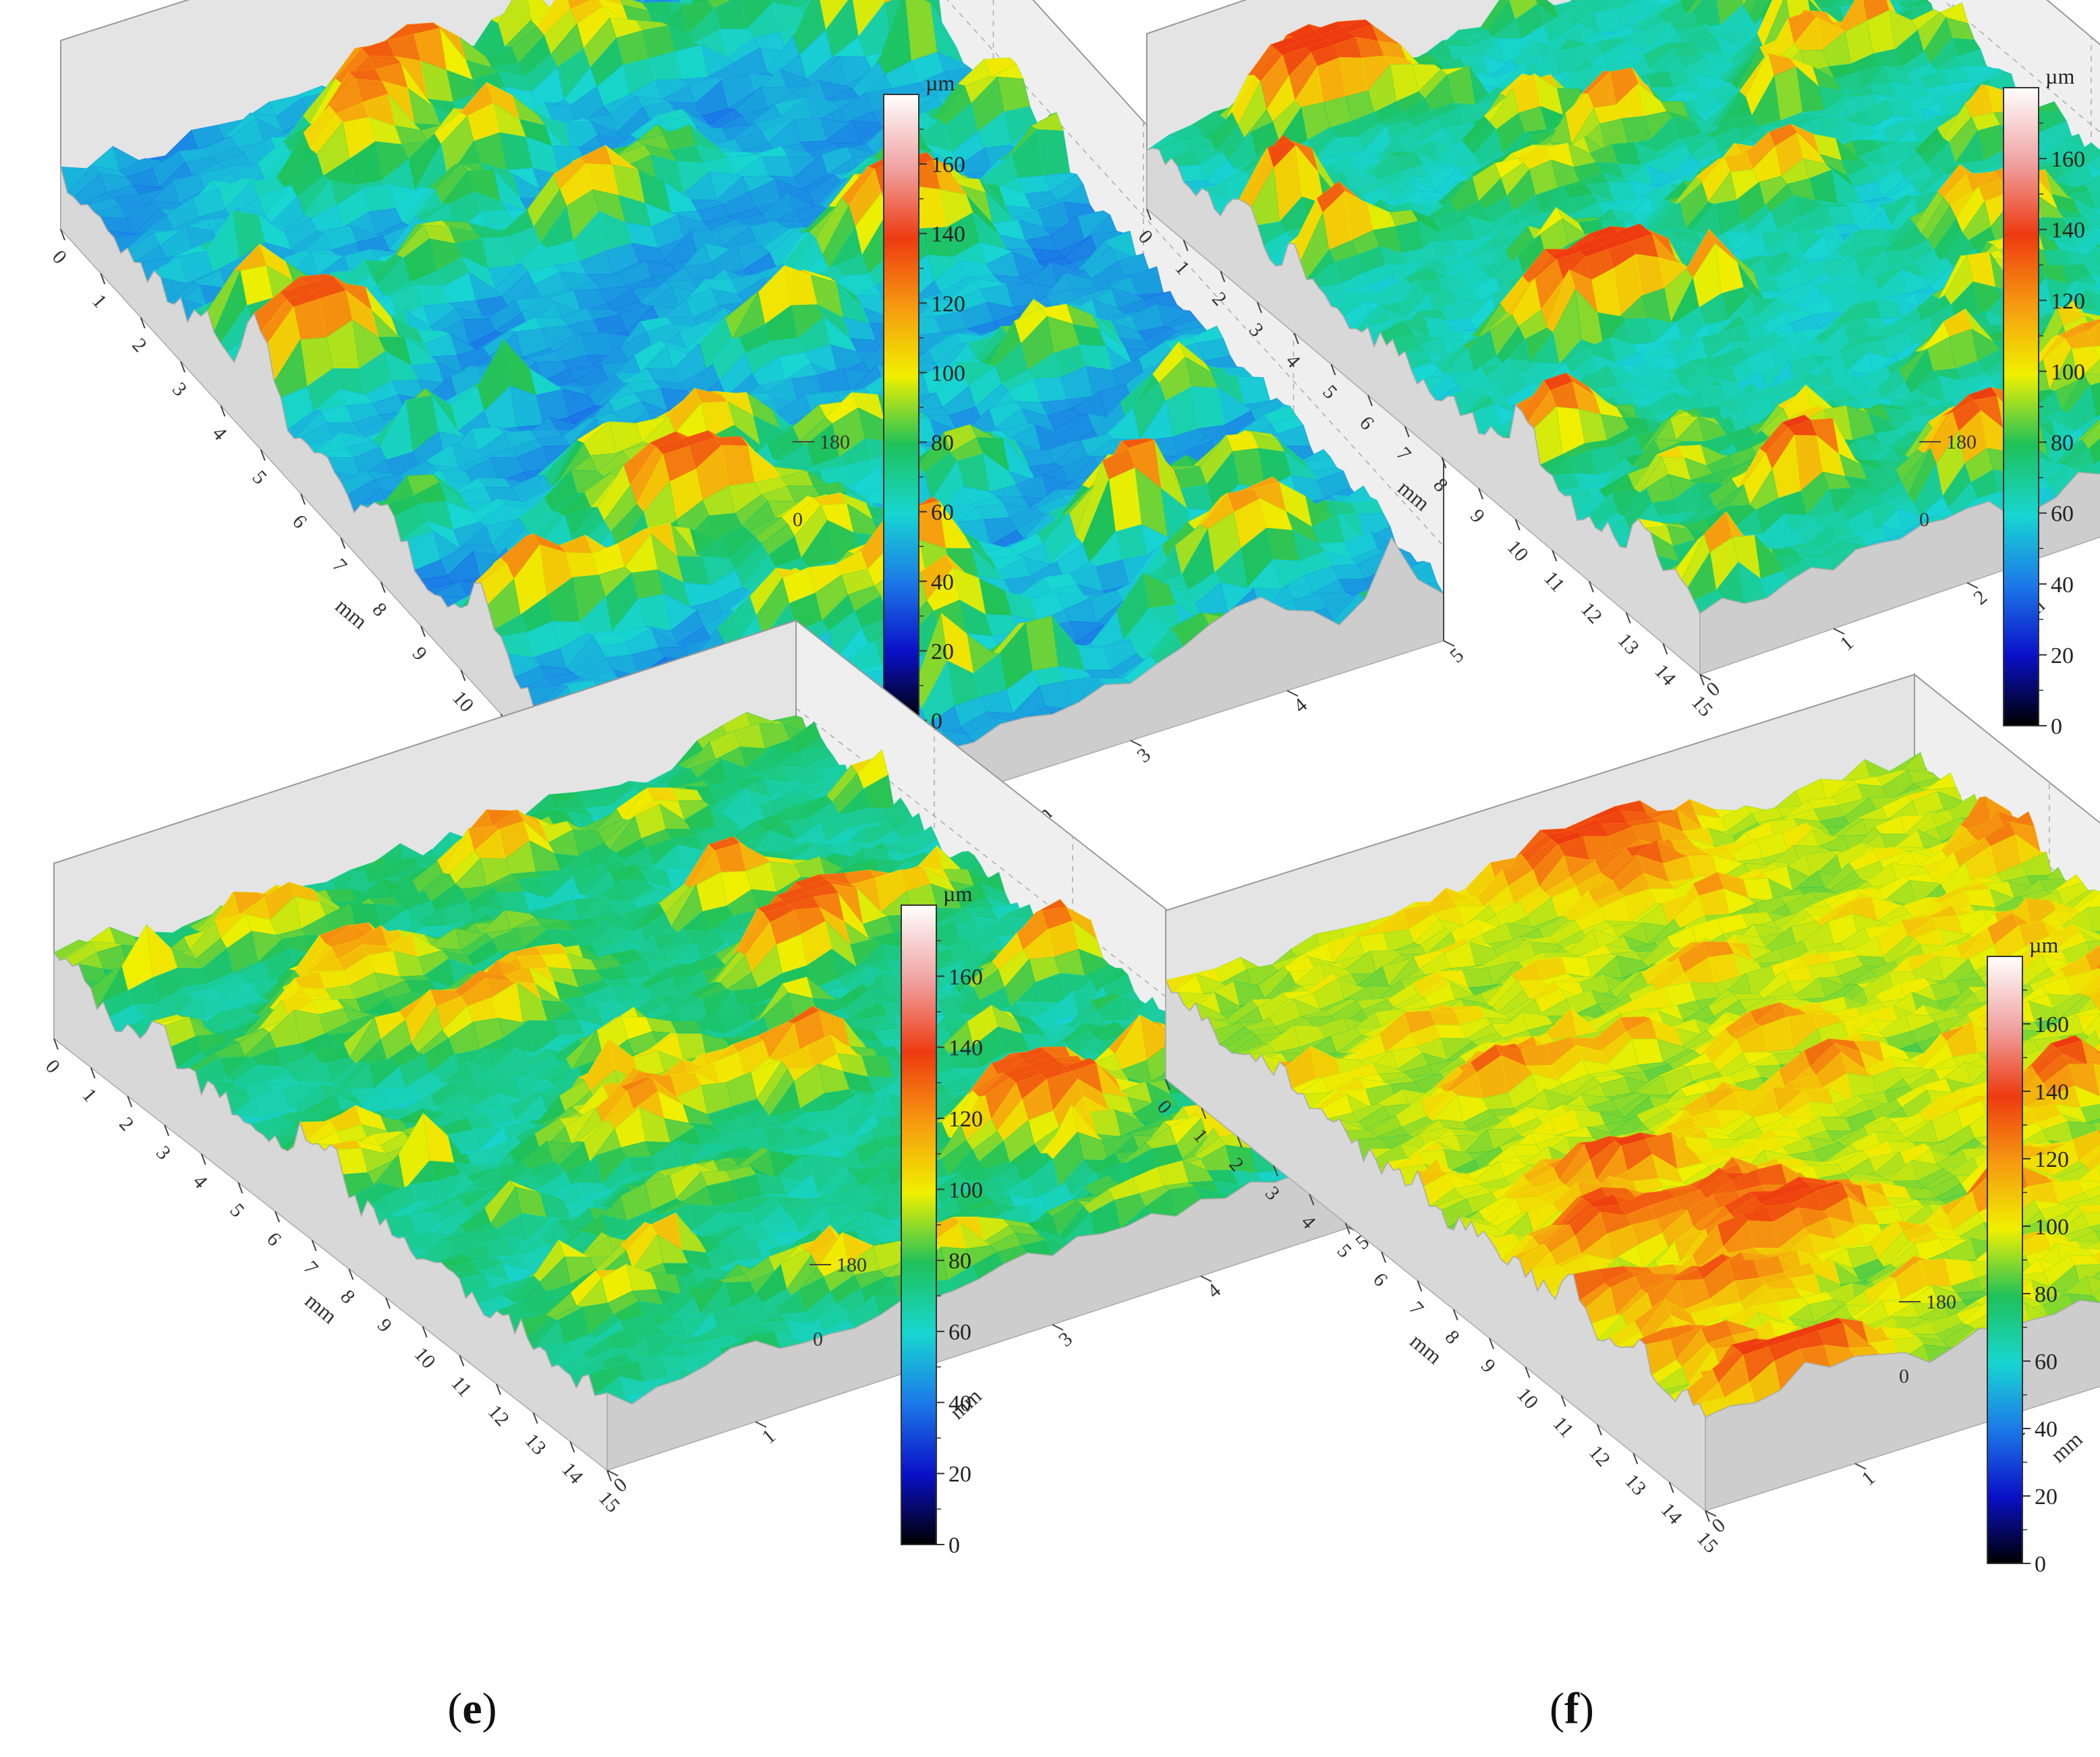 This screenshot has width=2100, height=1757. I want to click on x-tick-label: 0, so click(60, 257).